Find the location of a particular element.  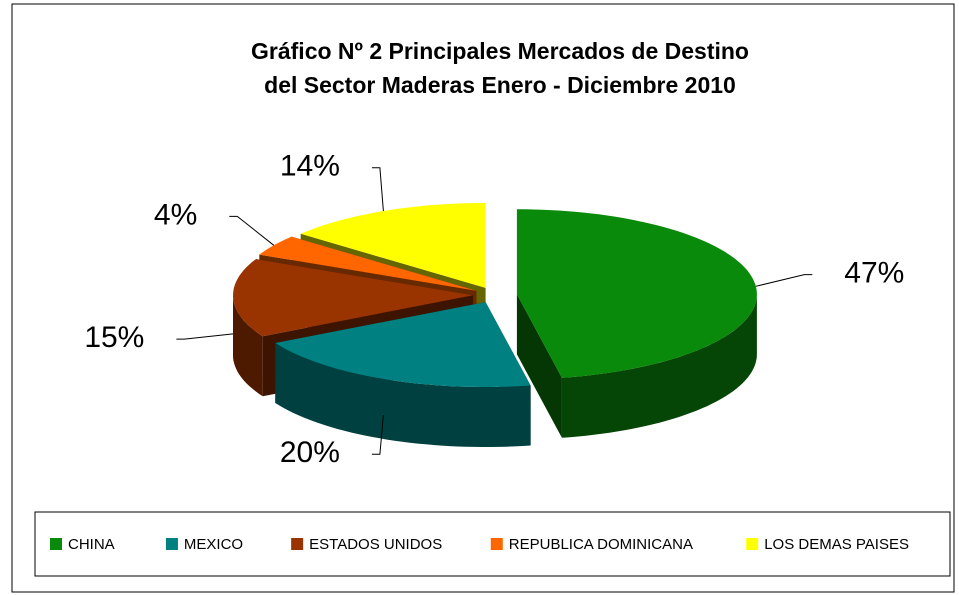

legend-label: MEXICO is located at coordinates (213, 544).